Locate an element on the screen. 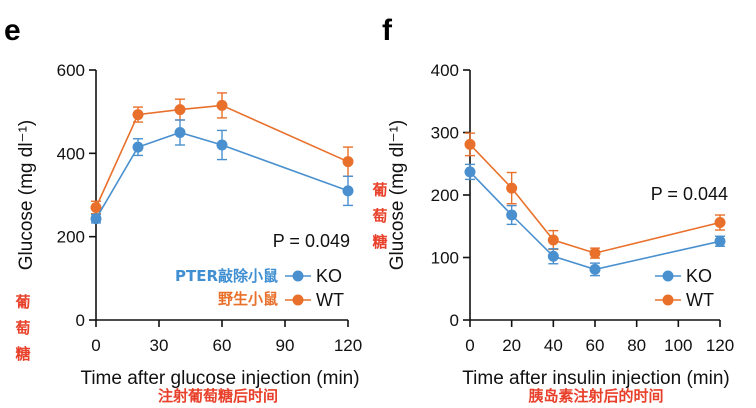 The width and height of the screenshot is (756, 408). panel-f-legend: KO WT is located at coordinates (684, 288).